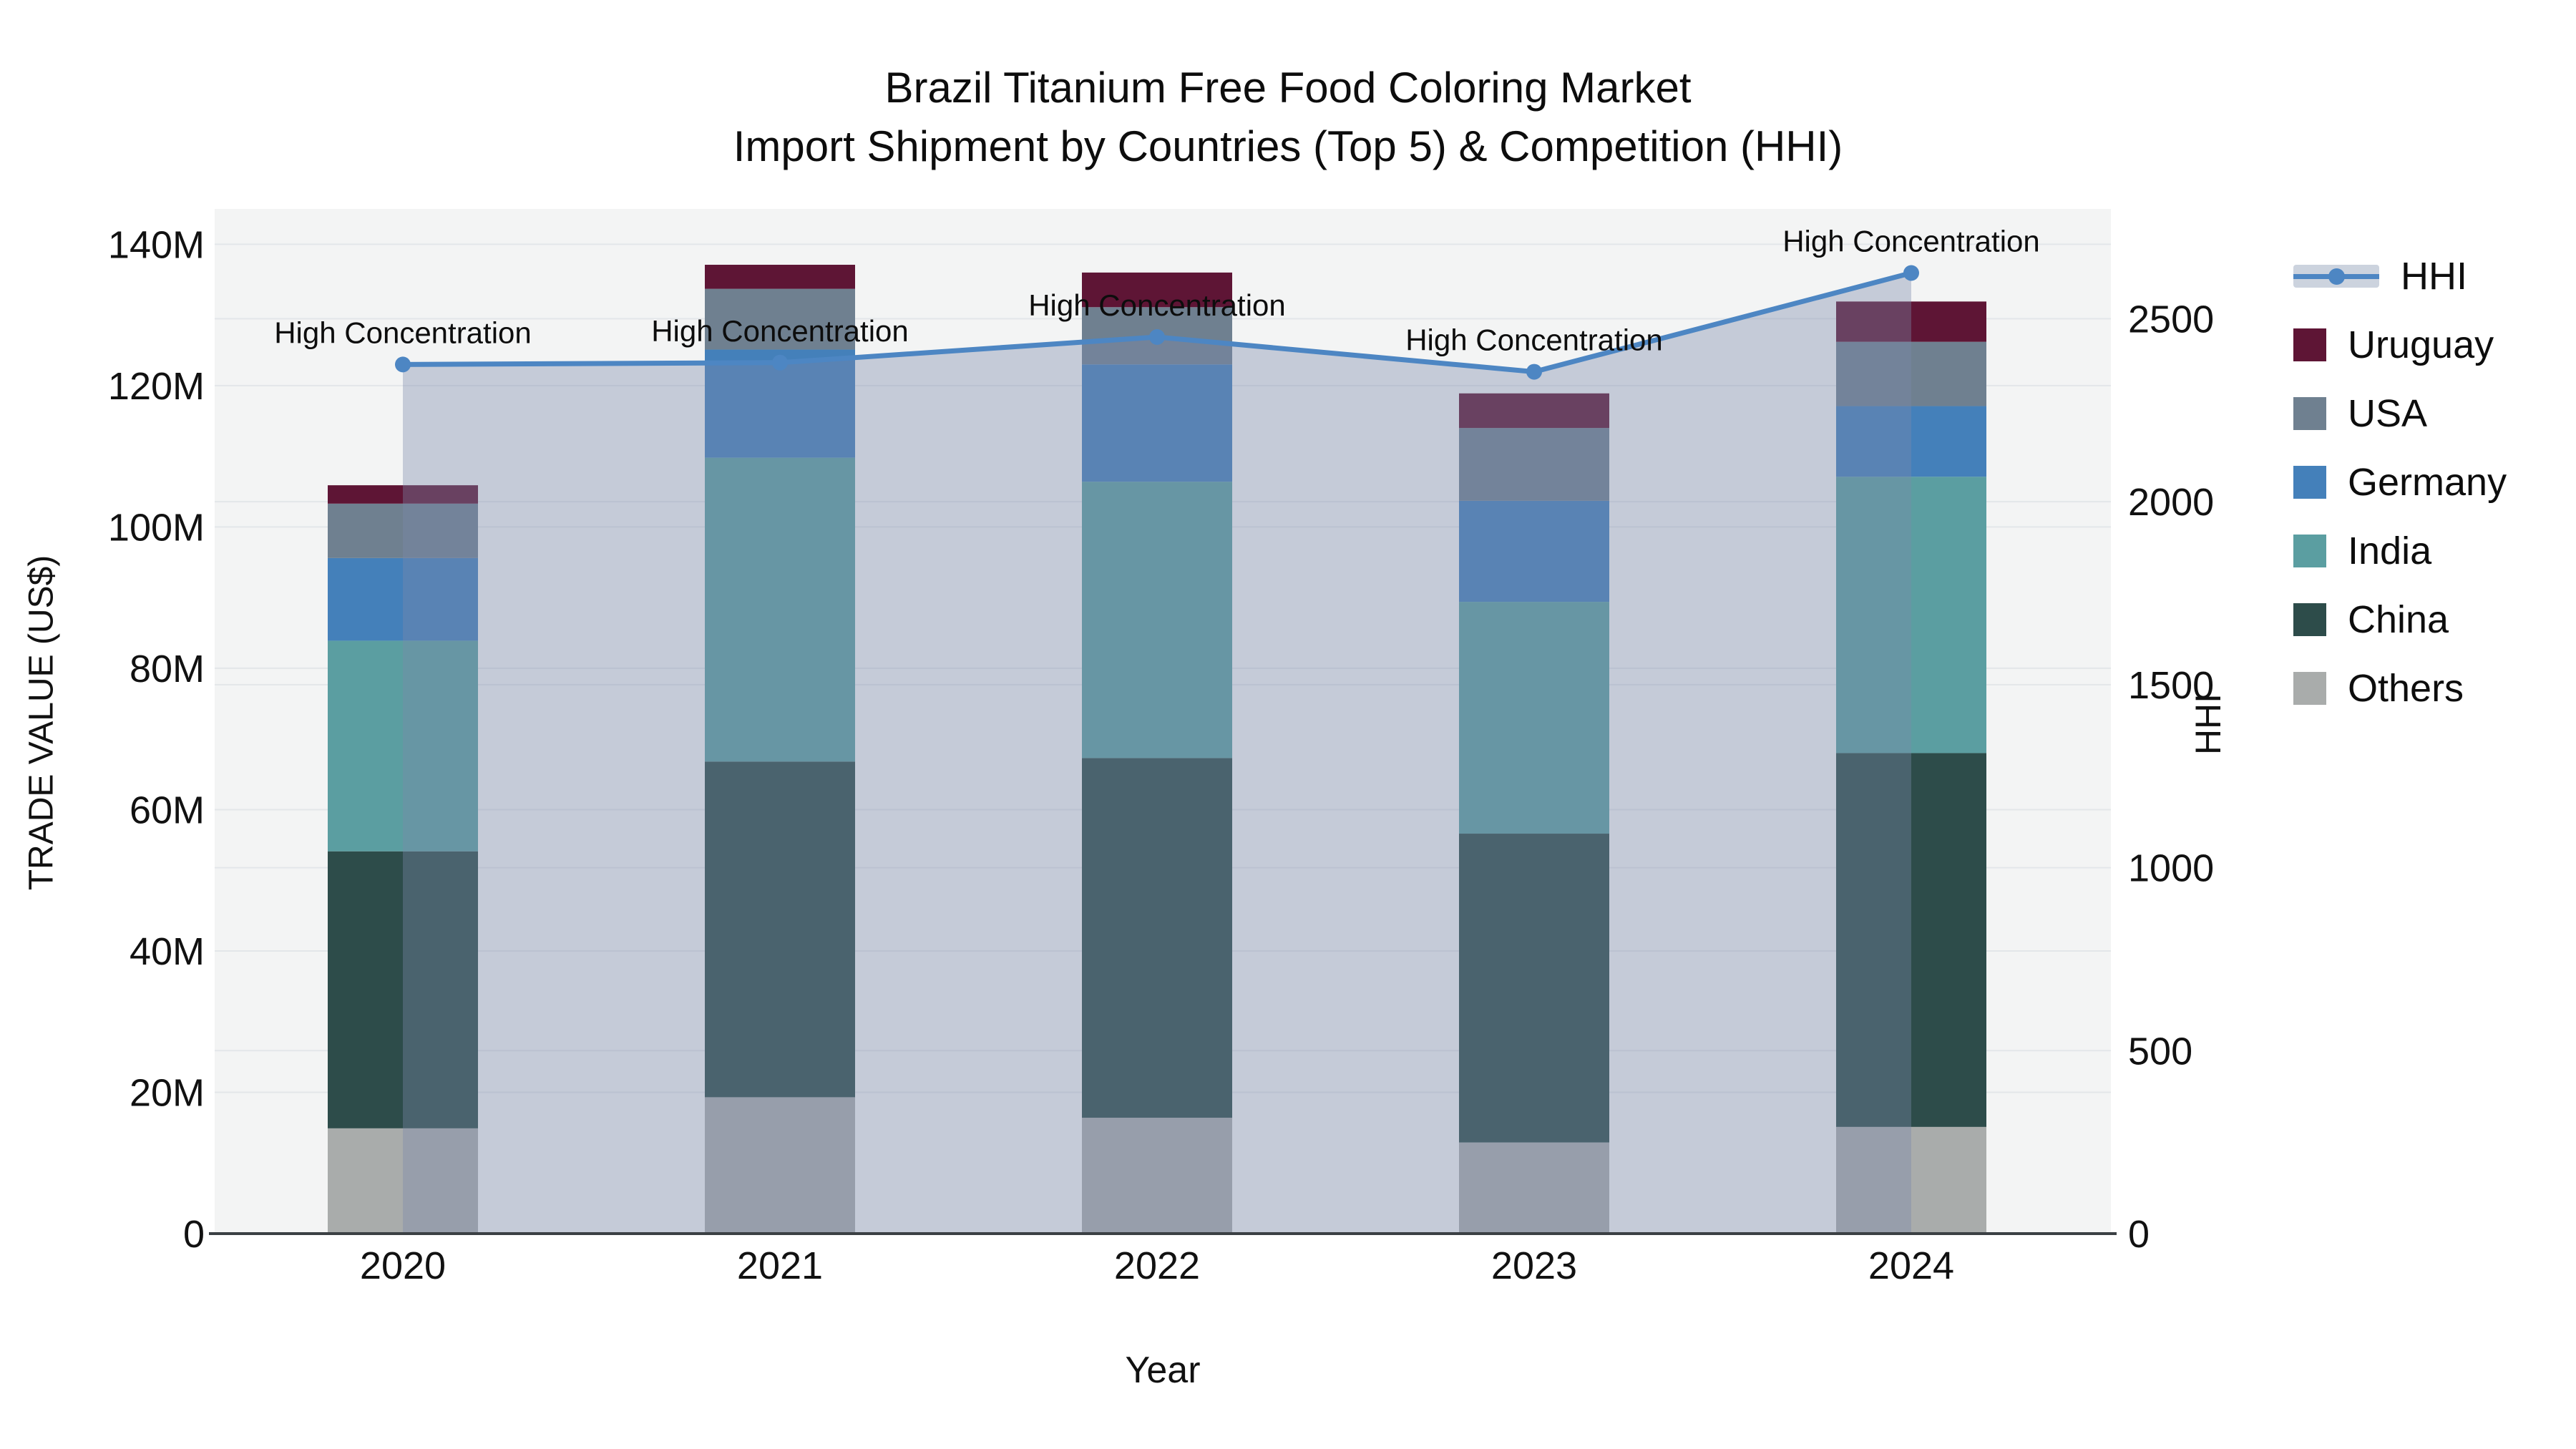 This screenshot has width=2576, height=1449. I want to click on bar-segment-uruguay-2023, so click(1534, 411).